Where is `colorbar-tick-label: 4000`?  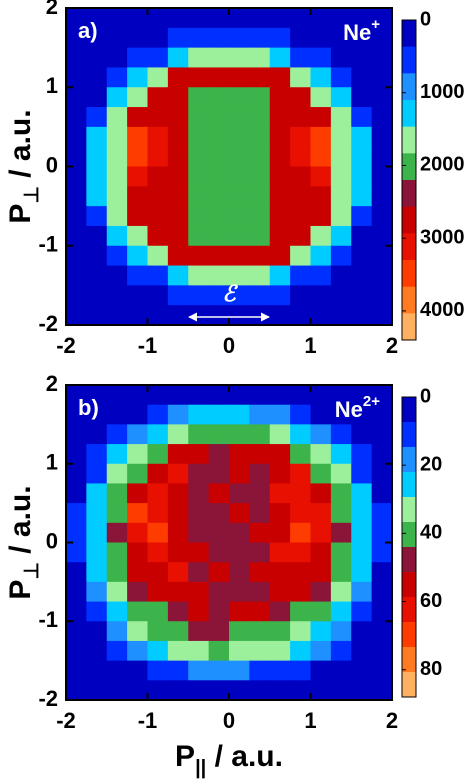
colorbar-tick-label: 4000 is located at coordinates (442, 310).